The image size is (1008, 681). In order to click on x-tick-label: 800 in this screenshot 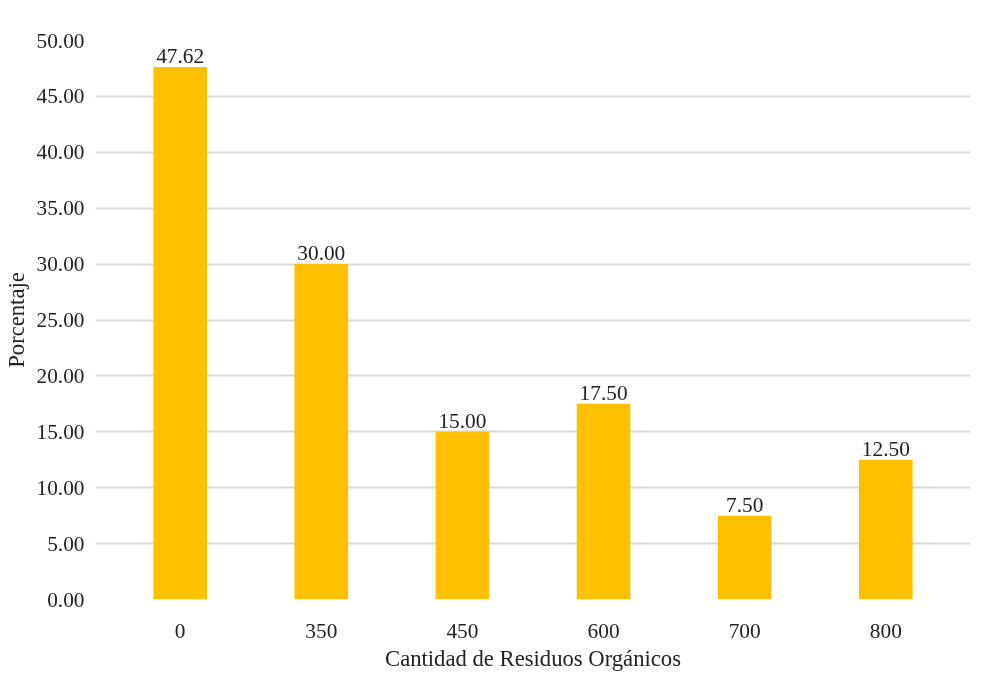, I will do `click(885, 630)`.